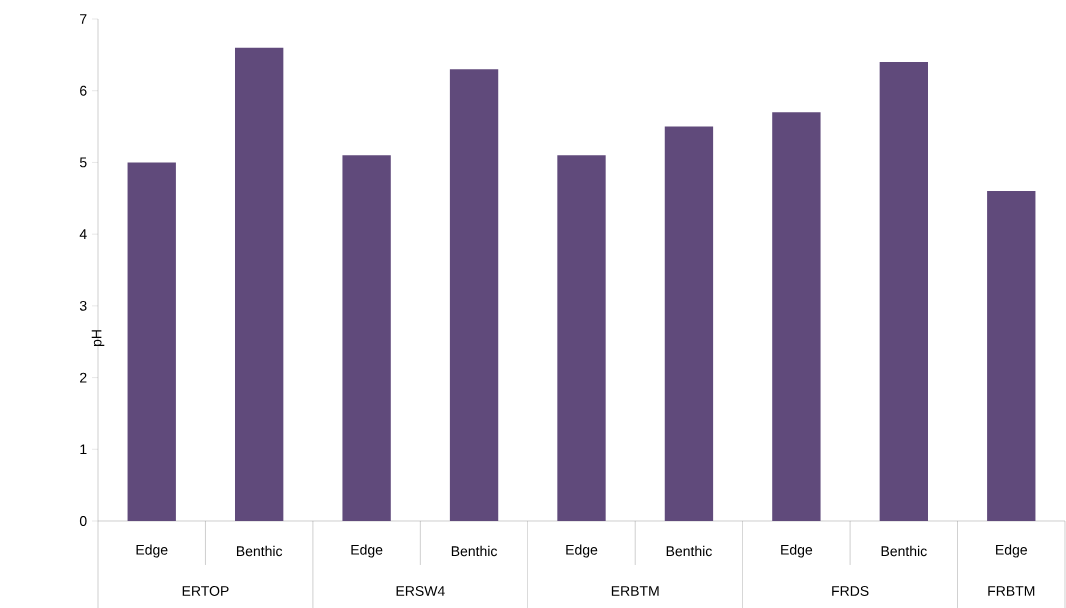  Describe the element at coordinates (83, 19) in the screenshot. I see `y-tick-label: 7` at that location.